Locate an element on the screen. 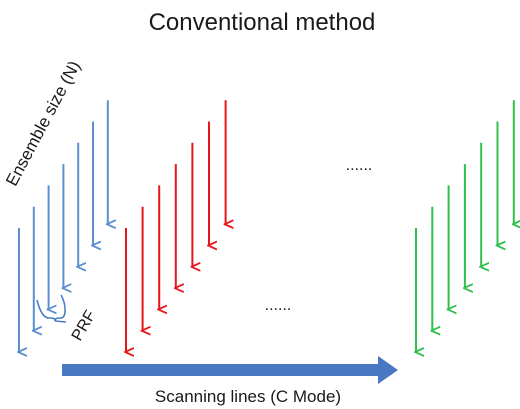  scanning-arrow-head is located at coordinates (388, 370).